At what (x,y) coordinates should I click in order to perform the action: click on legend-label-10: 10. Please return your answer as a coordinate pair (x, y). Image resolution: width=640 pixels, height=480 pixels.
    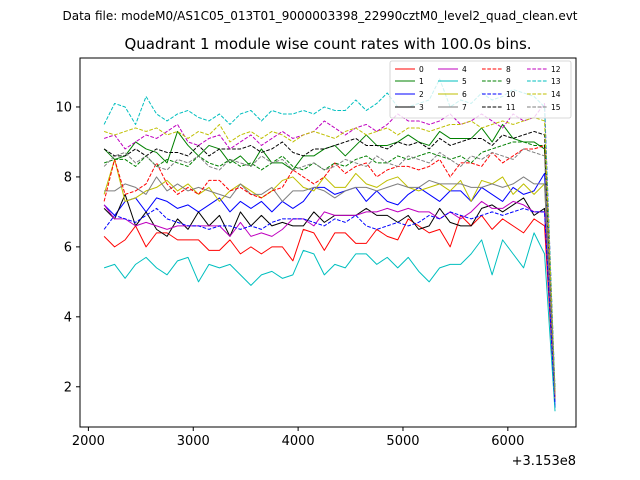
    Looking at the image, I should click on (511, 94).